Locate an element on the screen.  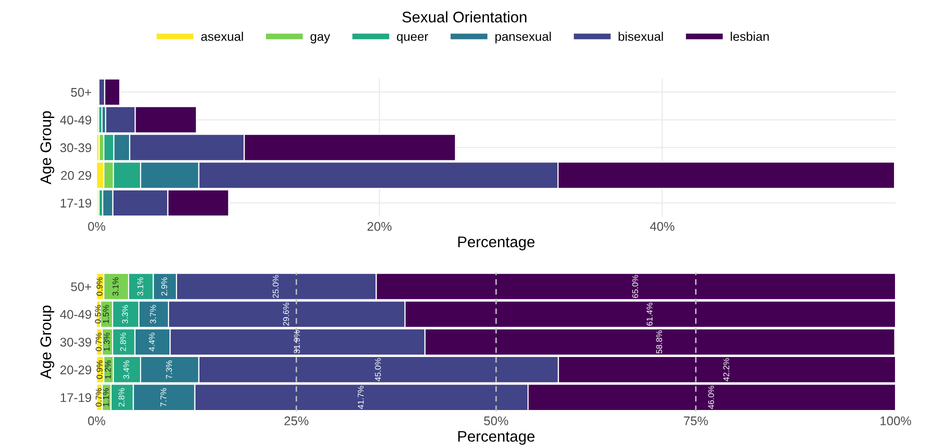
data-label: 3.7% is located at coordinates (153, 314).